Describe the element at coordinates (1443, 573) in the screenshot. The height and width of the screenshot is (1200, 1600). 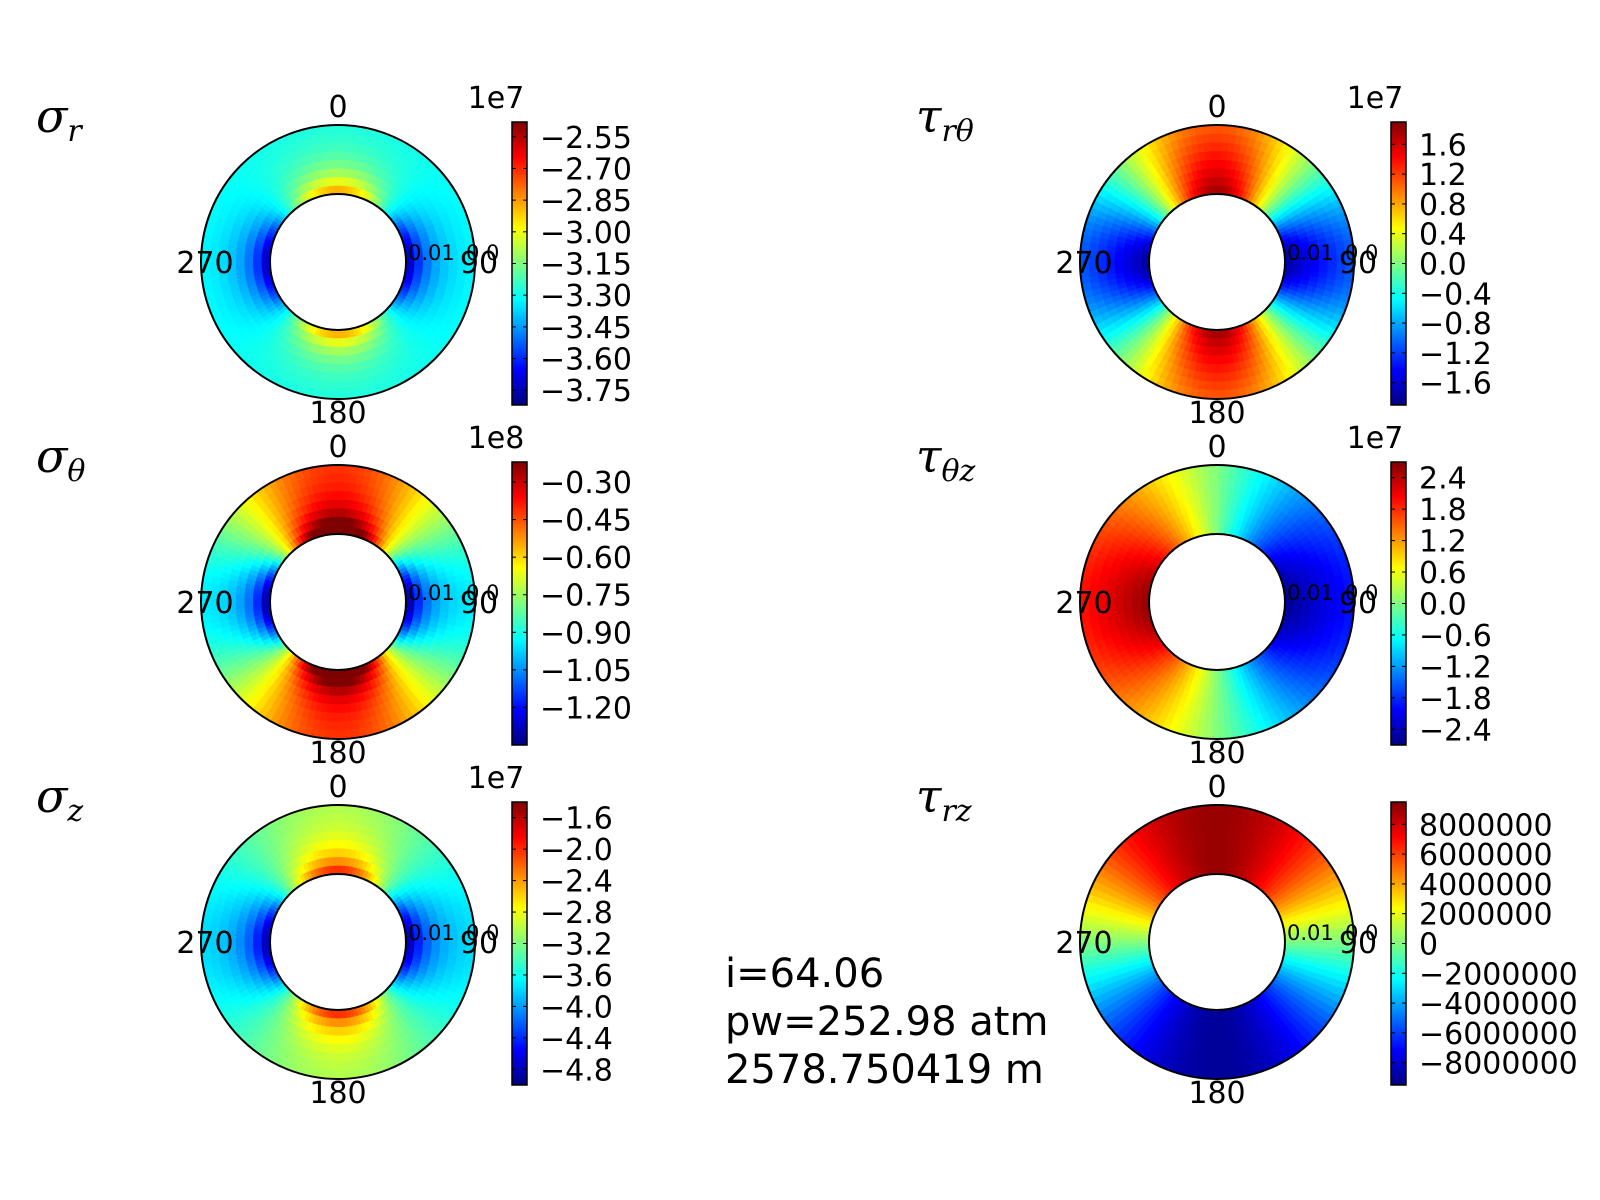
I see `colorbar-tick-label: 0.6` at that location.